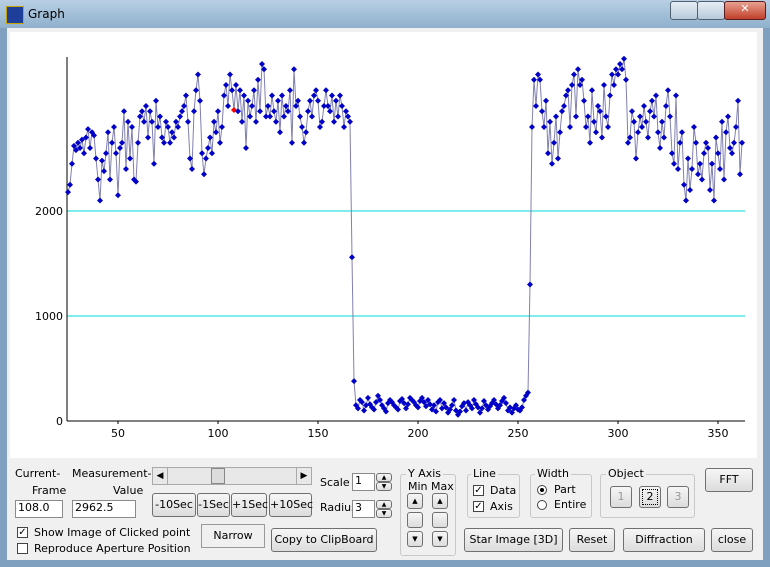 This screenshot has width=770, height=567. What do you see at coordinates (363, 482) in the screenshot?
I see `scale-input: 1` at bounding box center [363, 482].